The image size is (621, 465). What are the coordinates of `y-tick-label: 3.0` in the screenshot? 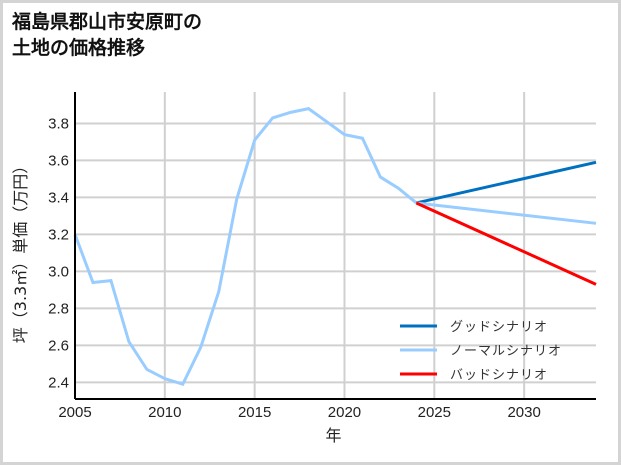 It's located at (58, 271).